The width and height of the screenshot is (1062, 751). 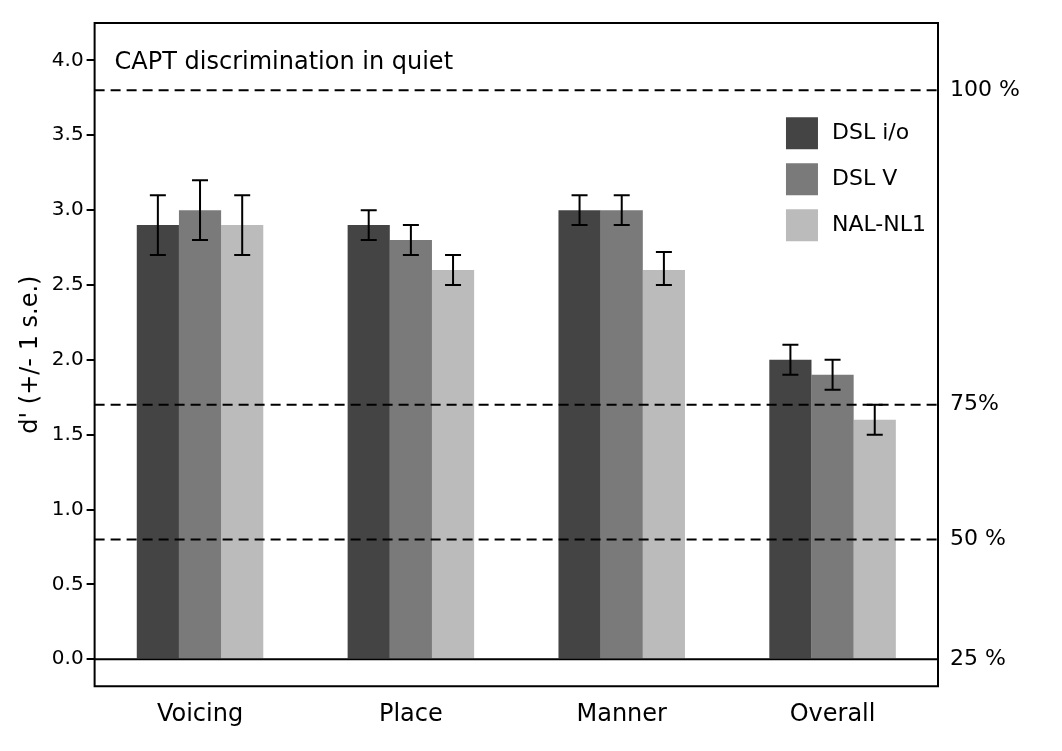 What do you see at coordinates (28, 354) in the screenshot?
I see `y-axis-title: d' (+/- 1 s.e.)` at bounding box center [28, 354].